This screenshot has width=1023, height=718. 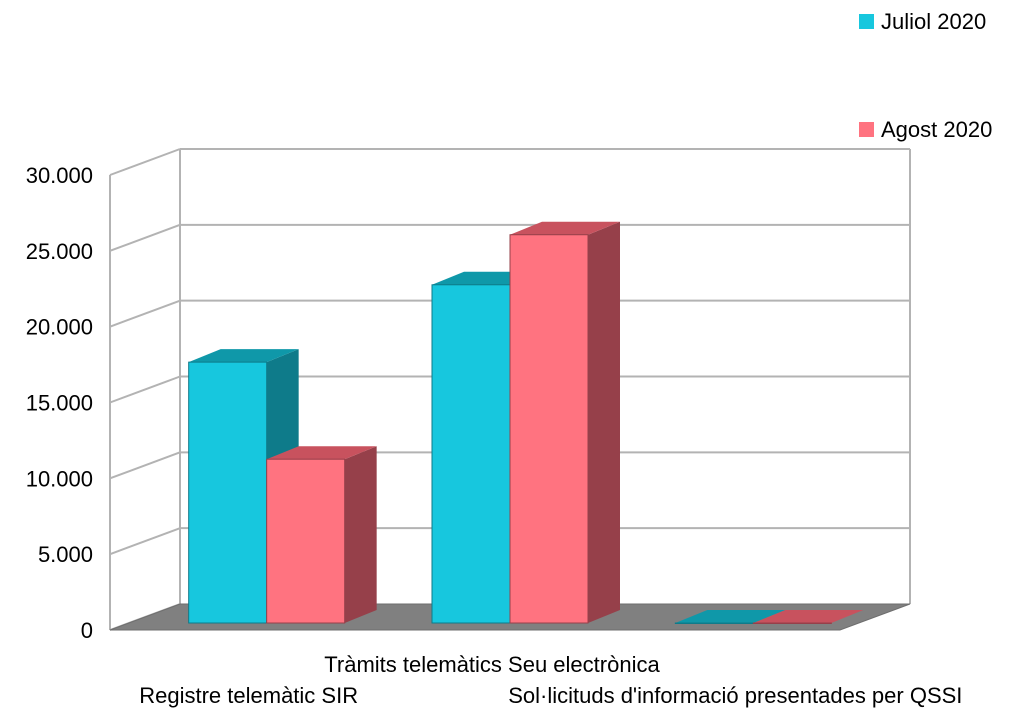 I want to click on legend-item: Juliol 2020, so click(x=922, y=21).